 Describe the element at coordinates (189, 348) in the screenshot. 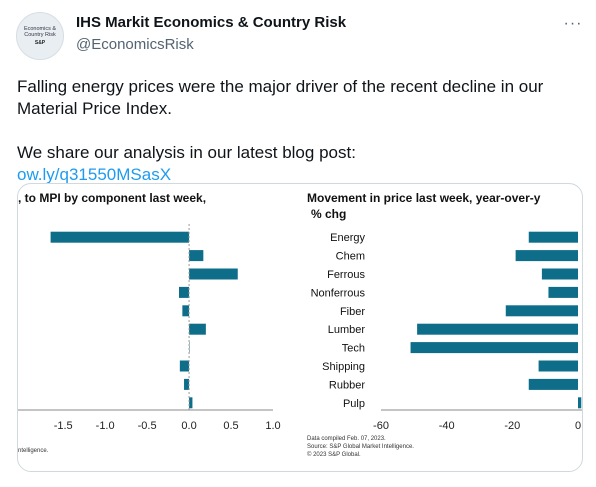

I see `chart1-bar-tech` at that location.